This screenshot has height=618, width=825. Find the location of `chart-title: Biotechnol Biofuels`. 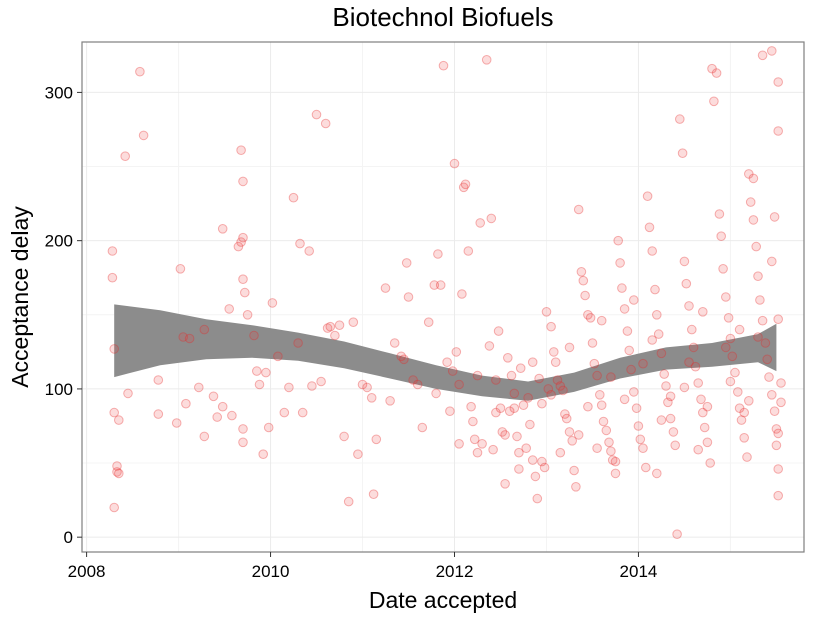

chart-title: Biotechnol Biofuels is located at coordinates (442, 17).